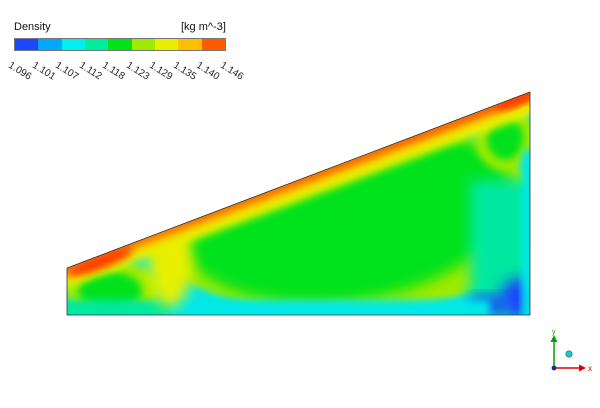 Image resolution: width=600 pixels, height=408 pixels. I want to click on x-axis-arrow, so click(582, 368).